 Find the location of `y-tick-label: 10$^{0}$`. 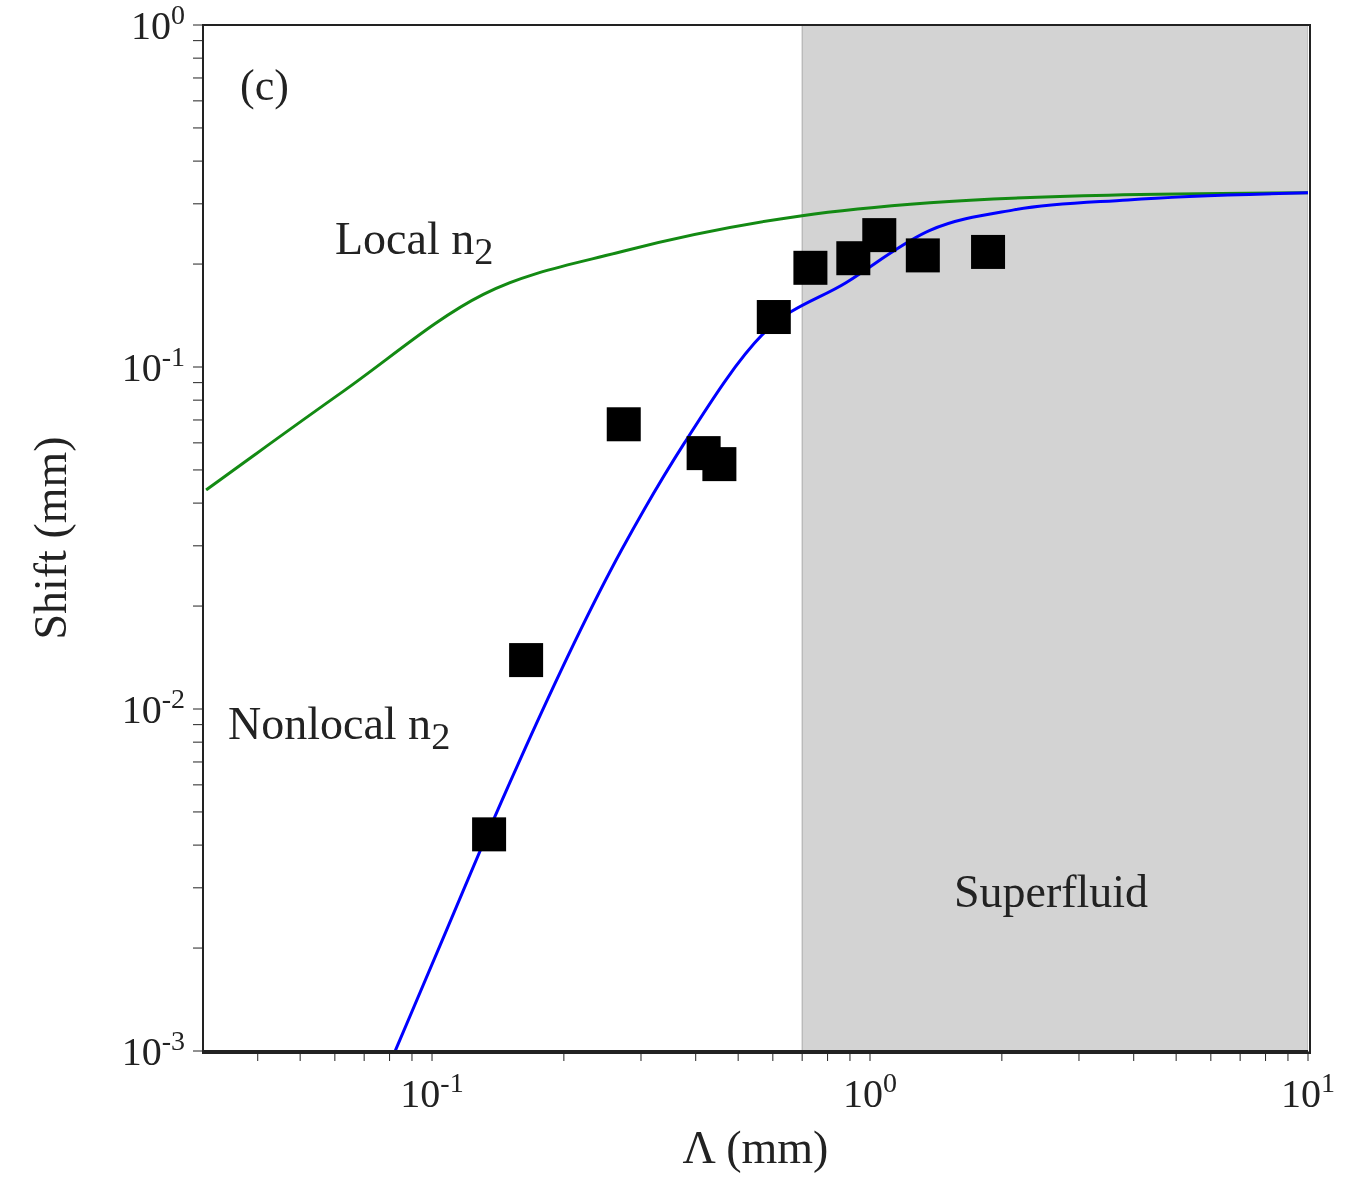

y-tick-label: 10$^{0}$ is located at coordinates (158, 24).